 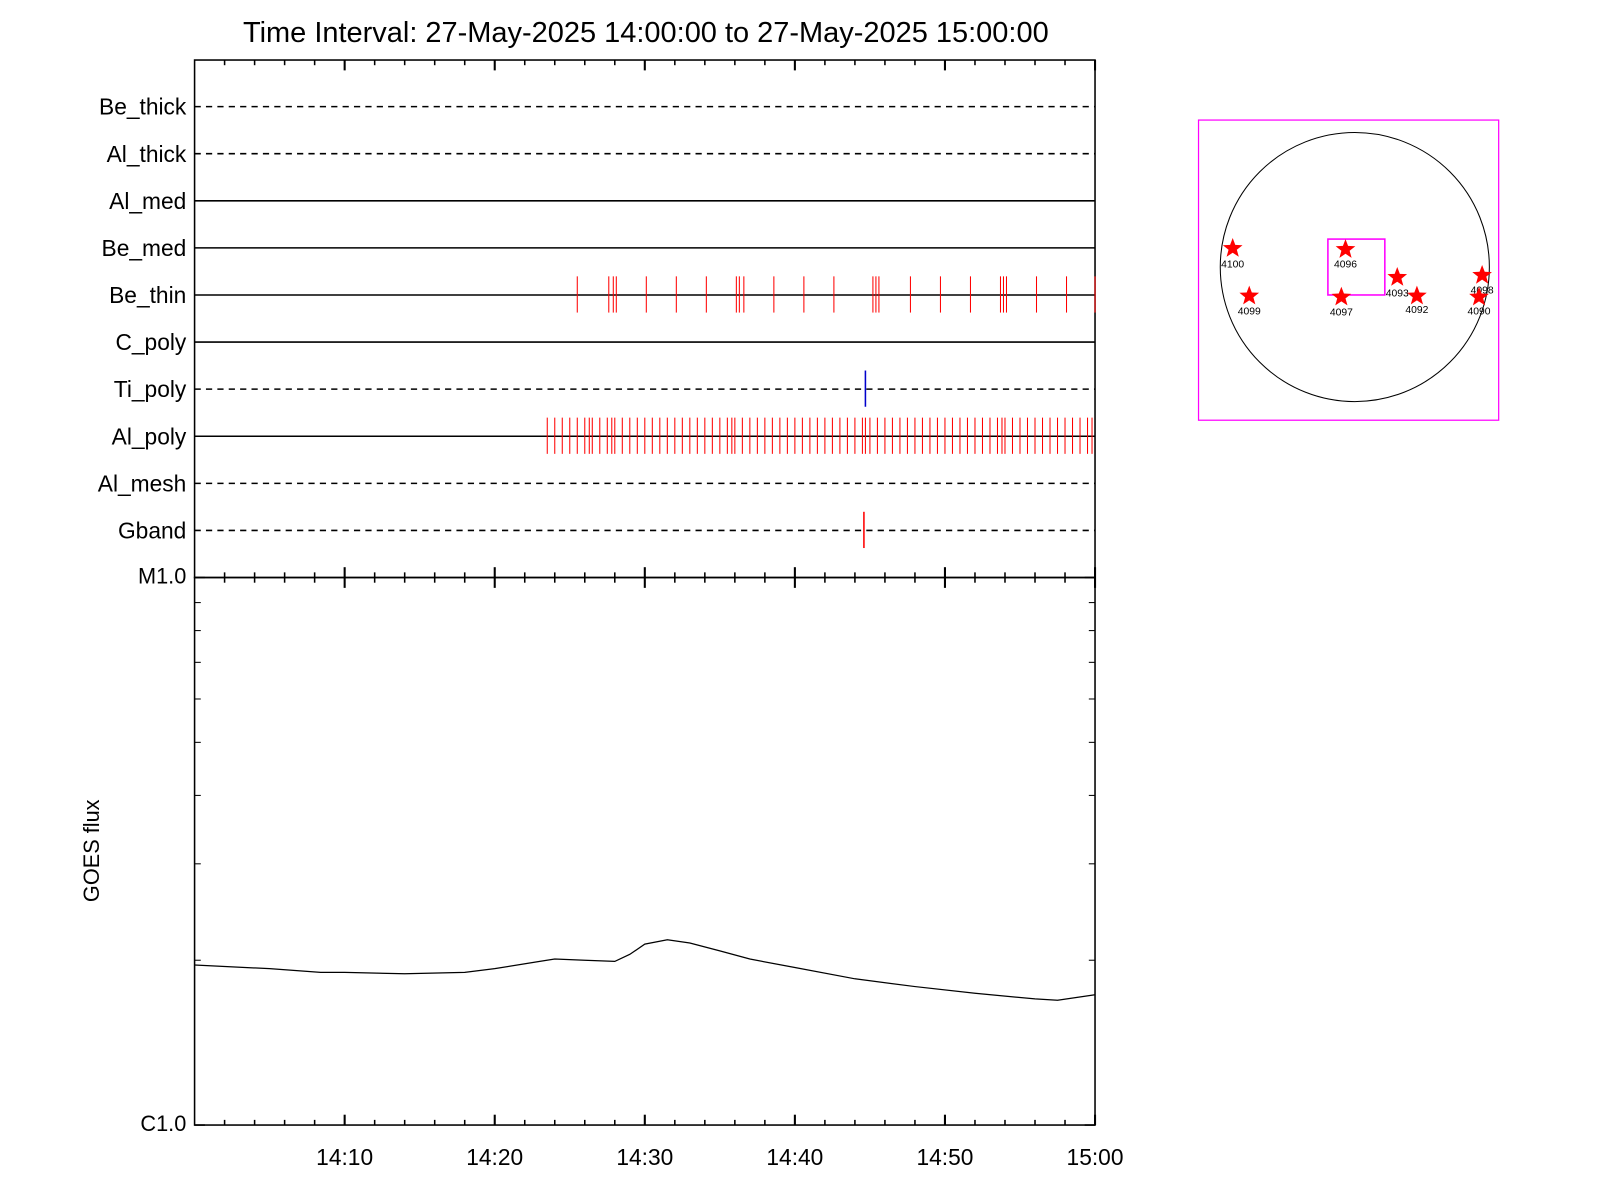 I want to click on x-tick-label: 14:30, so click(x=644, y=1157).